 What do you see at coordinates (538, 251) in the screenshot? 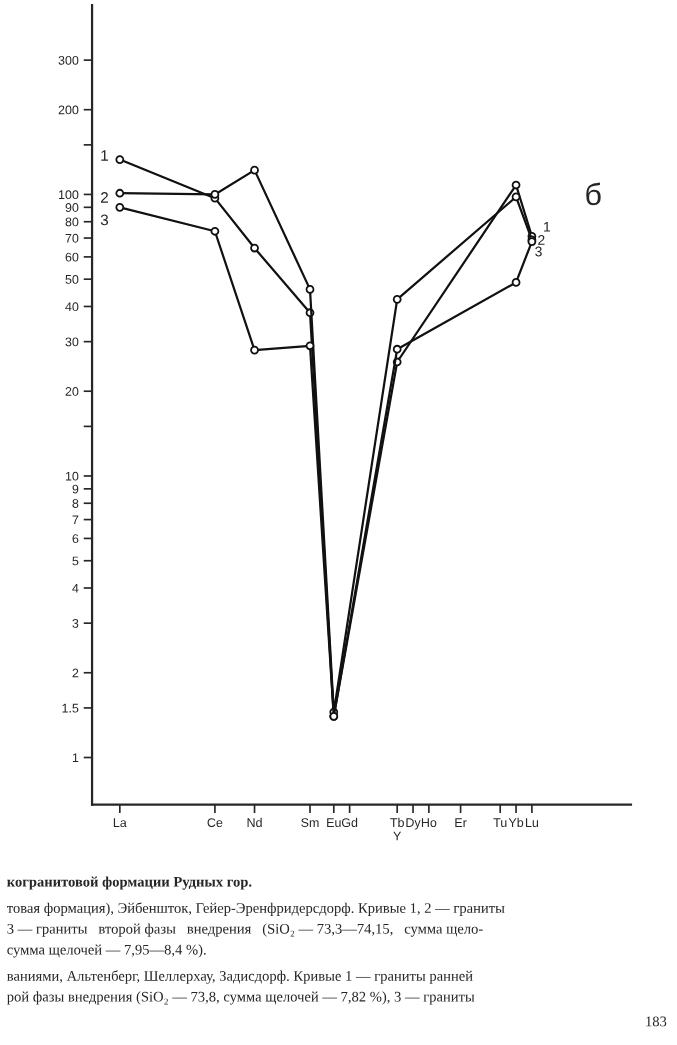
I see `series-label: 3` at bounding box center [538, 251].